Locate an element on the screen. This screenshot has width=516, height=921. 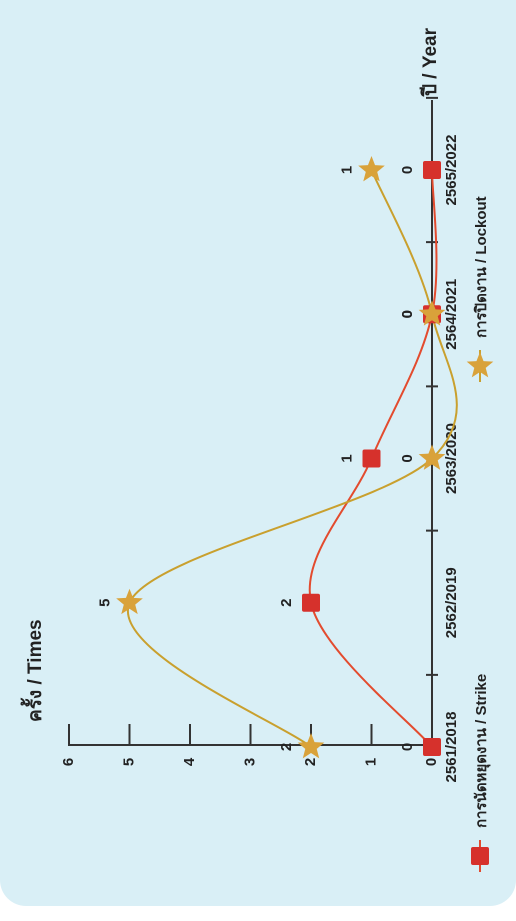
category-tick-label: 2565/2022 is located at coordinates (451, 170).